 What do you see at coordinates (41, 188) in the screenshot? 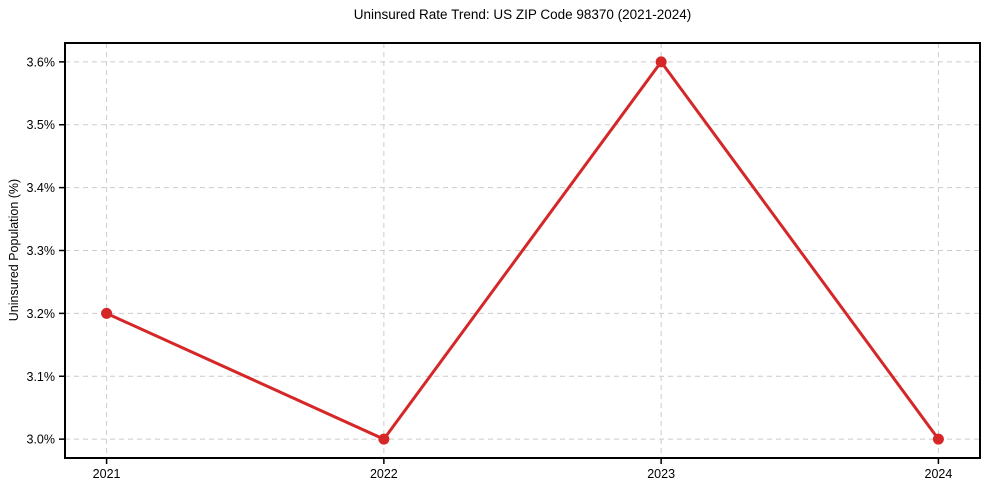
I see `y-tick-label: 3.4%` at bounding box center [41, 188].